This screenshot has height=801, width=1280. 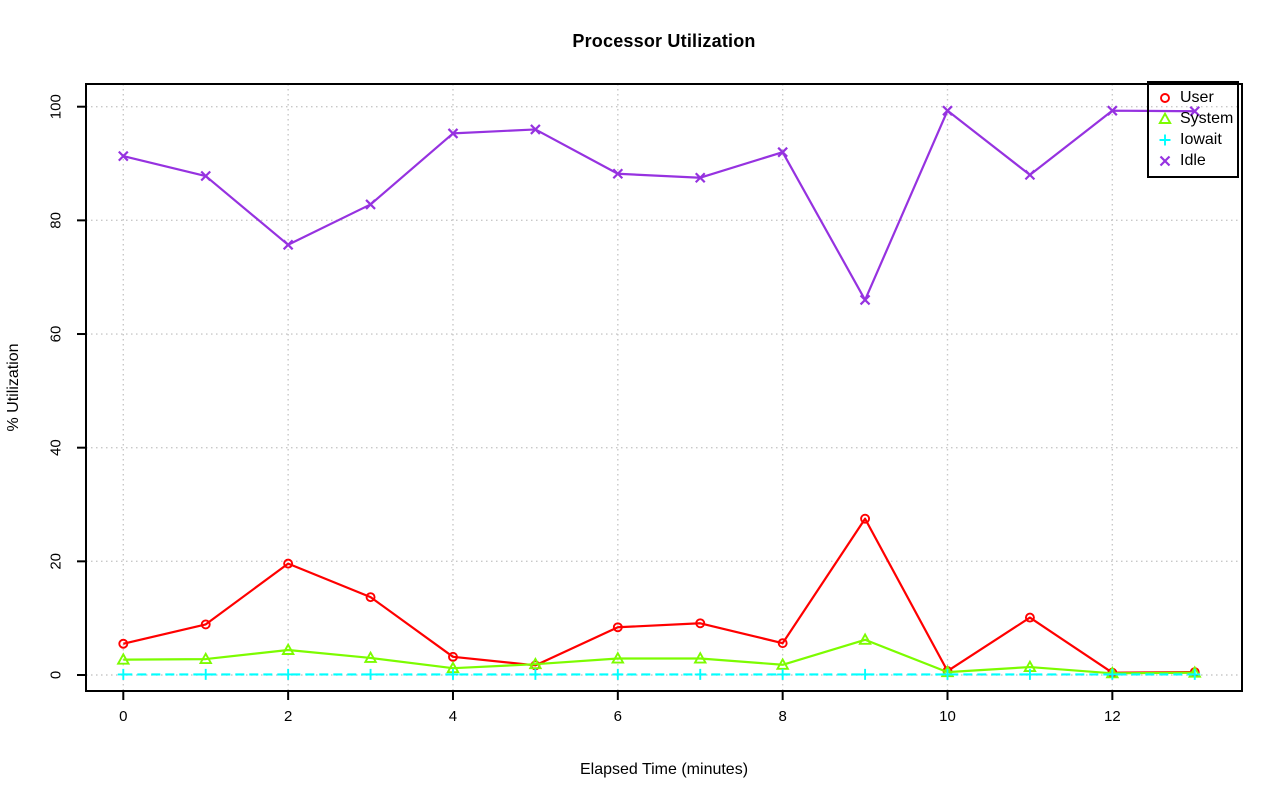 I want to click on legend-item-user: User, so click(x=1195, y=98).